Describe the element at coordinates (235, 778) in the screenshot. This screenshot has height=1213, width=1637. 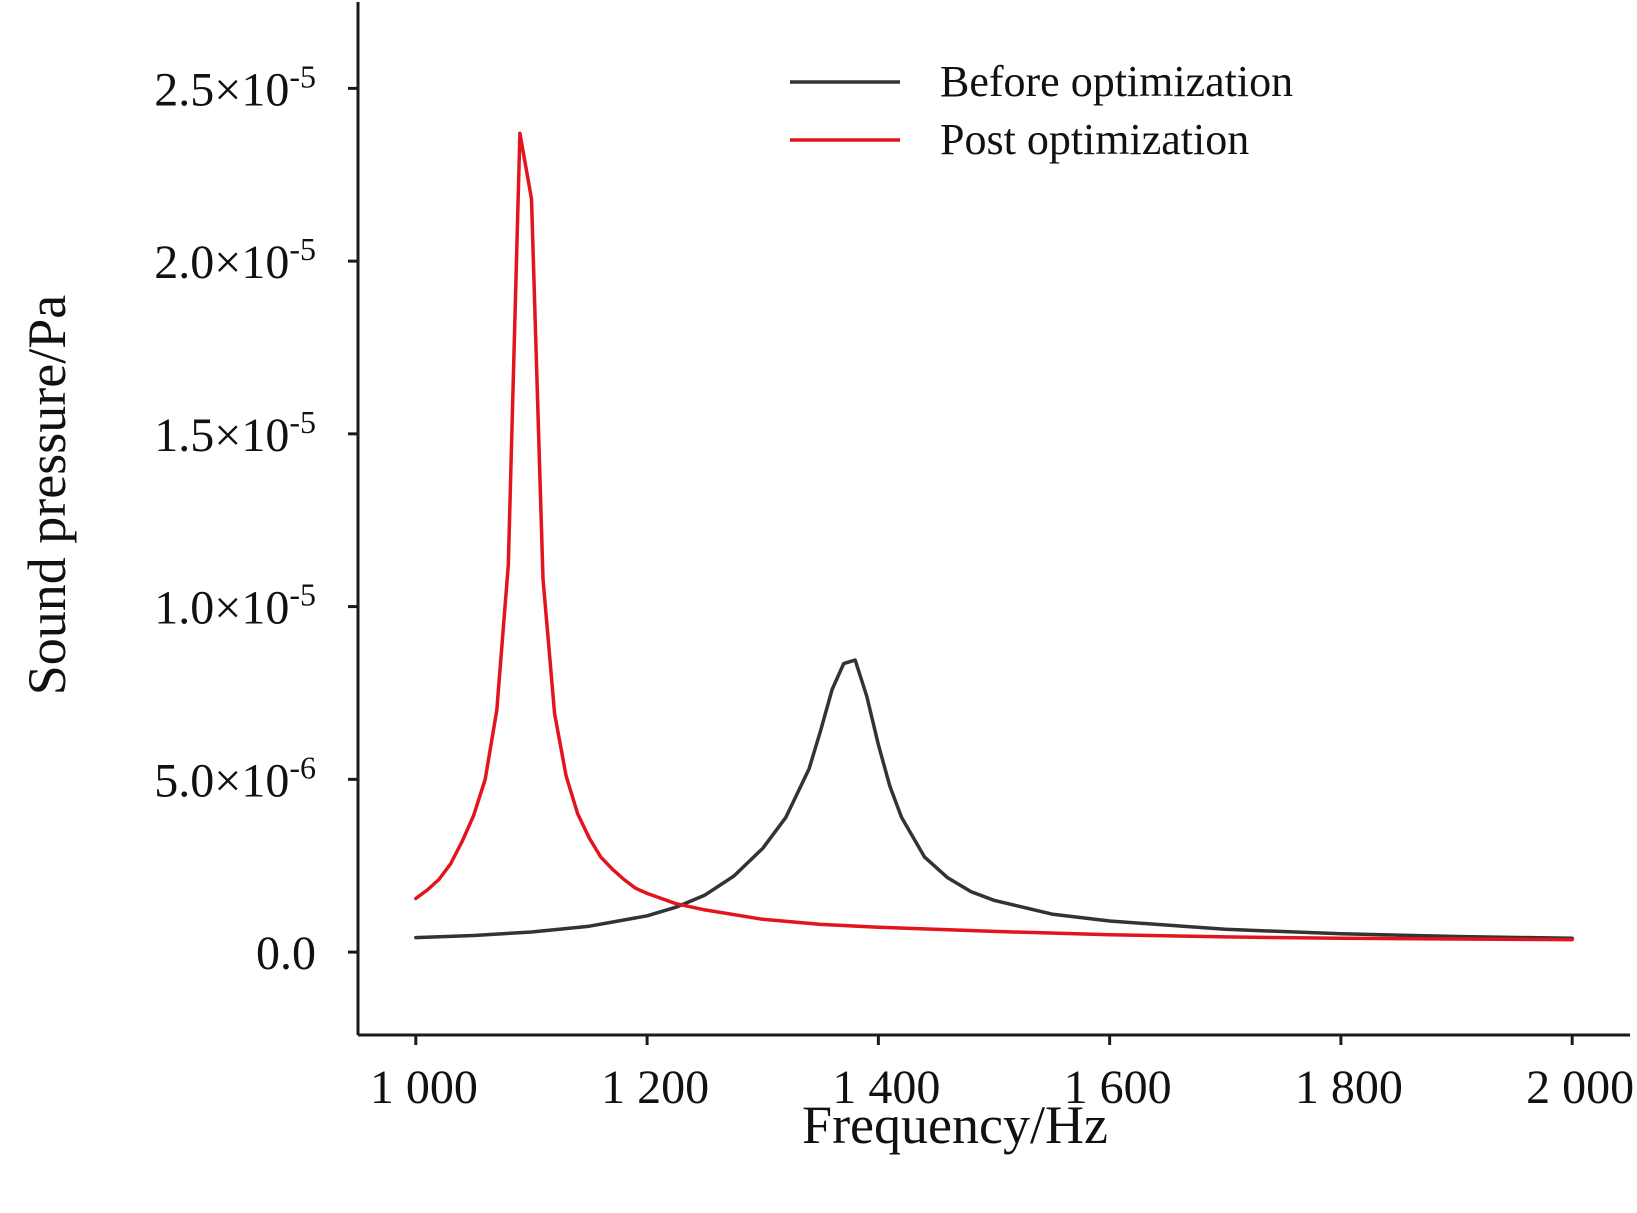
I see `y-tick-label: 5.0×10⁻⁶` at that location.